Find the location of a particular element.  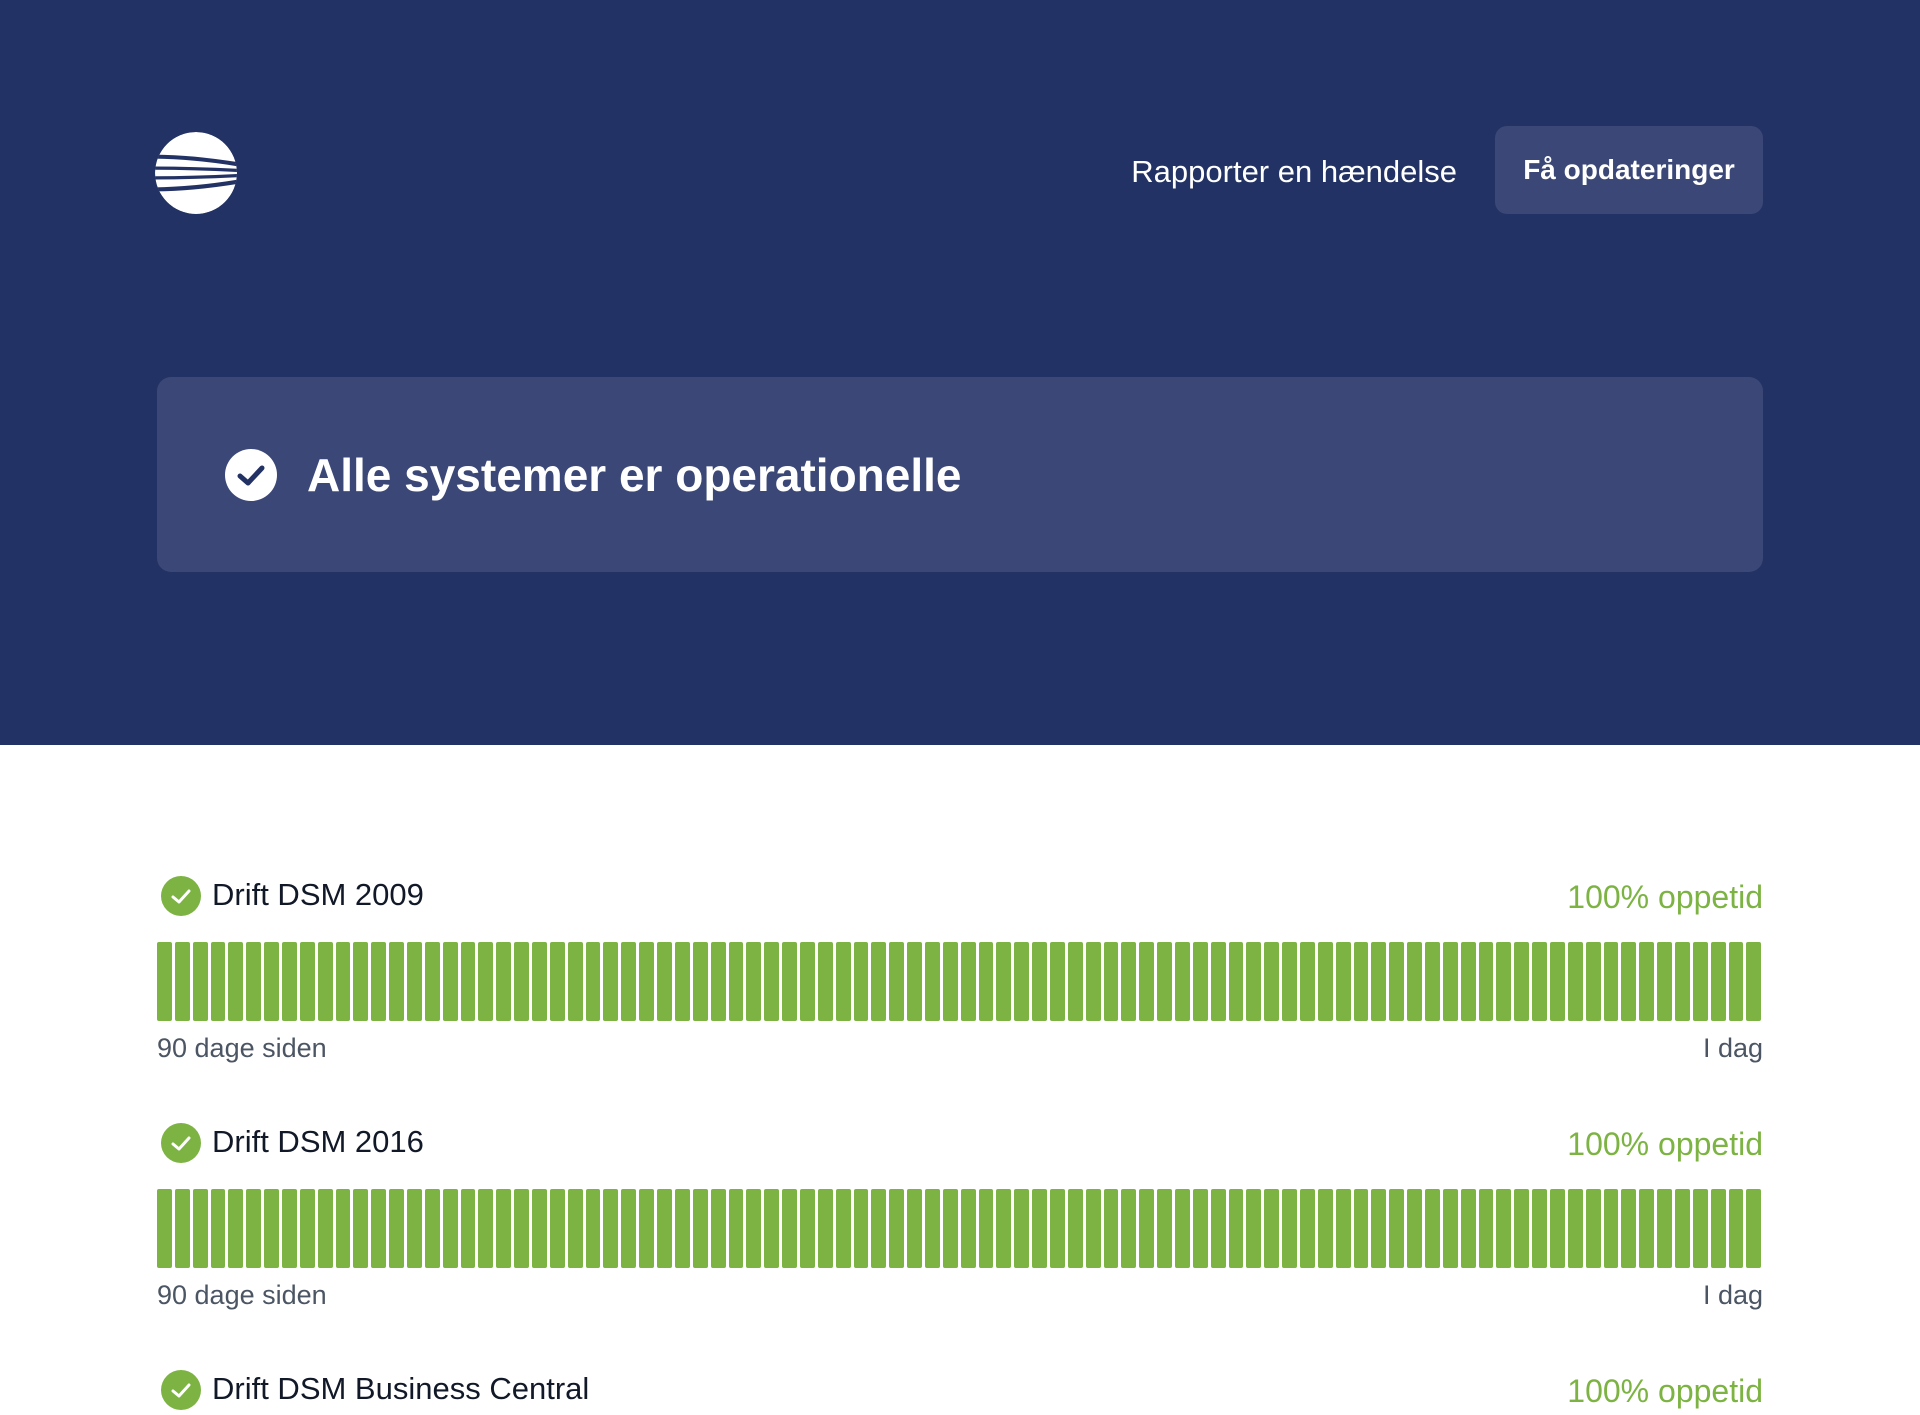

get-updates-button: Få opdateringer is located at coordinates (1629, 170).